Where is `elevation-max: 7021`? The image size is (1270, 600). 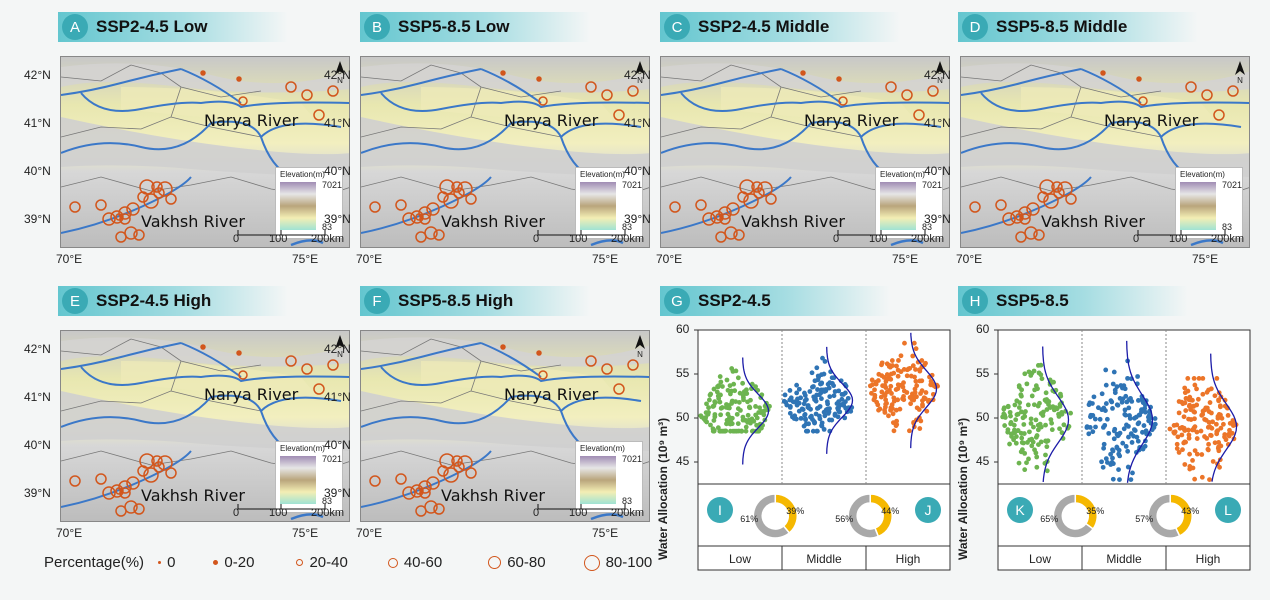 elevation-max: 7021 is located at coordinates (632, 185).